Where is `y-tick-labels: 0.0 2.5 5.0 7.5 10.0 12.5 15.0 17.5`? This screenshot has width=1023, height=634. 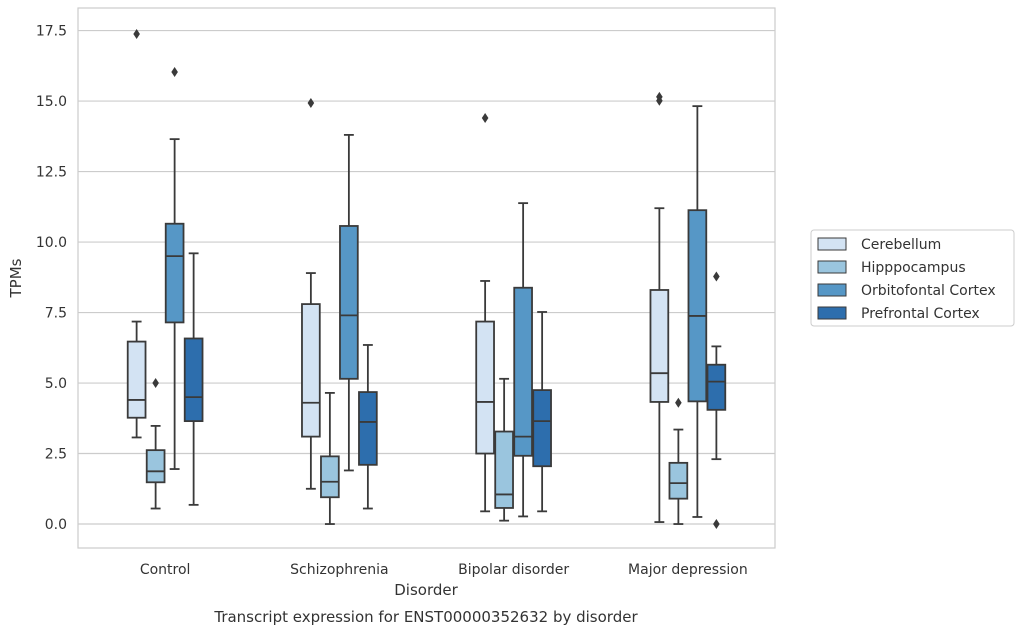
y-tick-labels: 0.0 2.5 5.0 7.5 10.0 12.5 15.0 17.5 is located at coordinates (51, 278).